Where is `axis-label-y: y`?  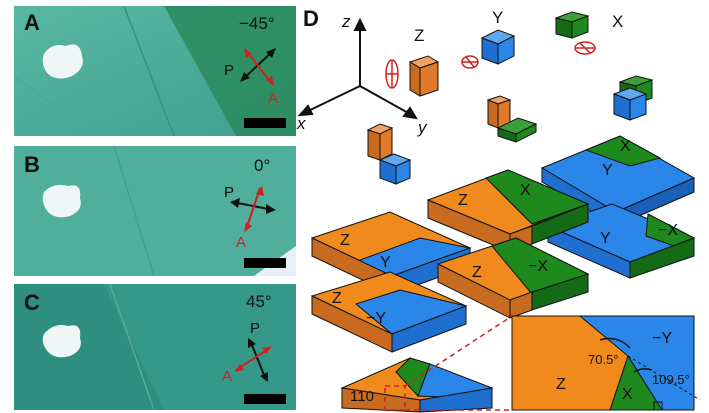
axis-label-y: y is located at coordinates (422, 127).